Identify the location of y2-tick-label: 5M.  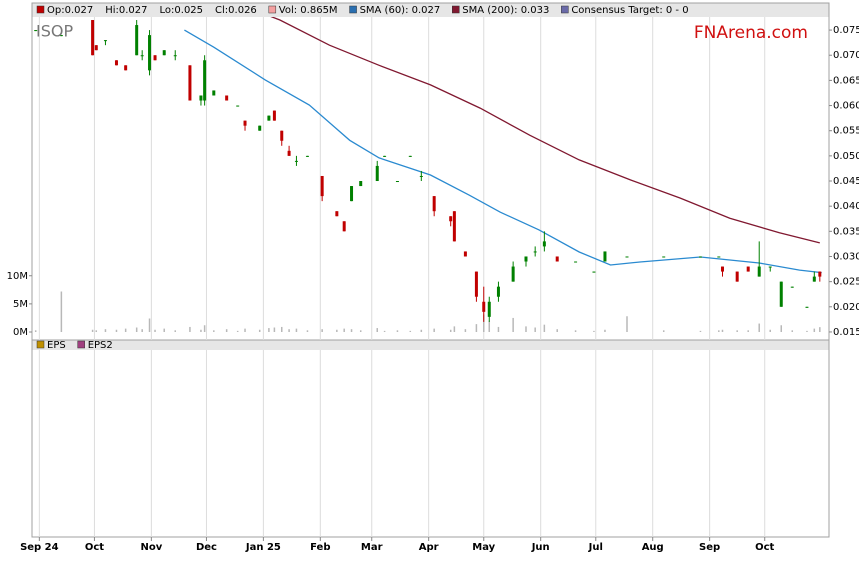
(20, 304).